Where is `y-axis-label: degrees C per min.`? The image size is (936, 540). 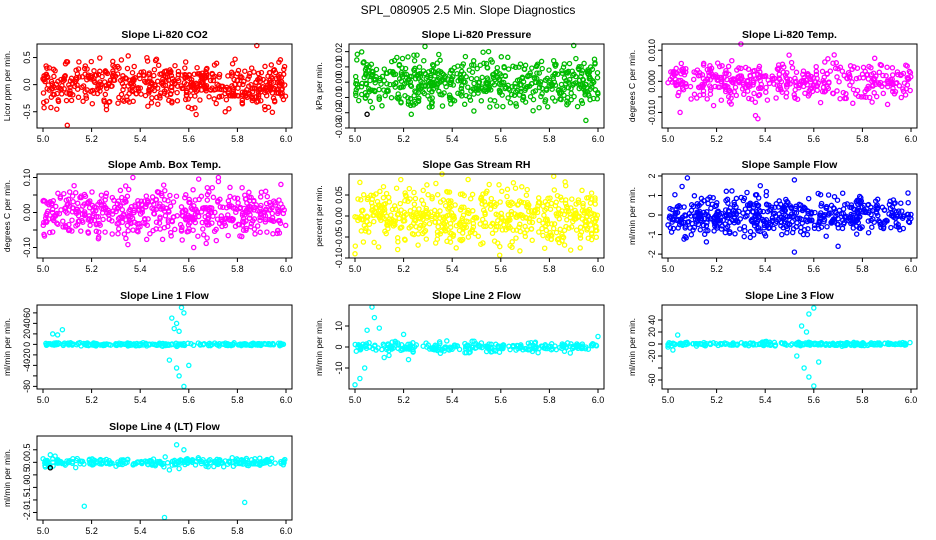
y-axis-label: degrees C per min. is located at coordinates (7, 216).